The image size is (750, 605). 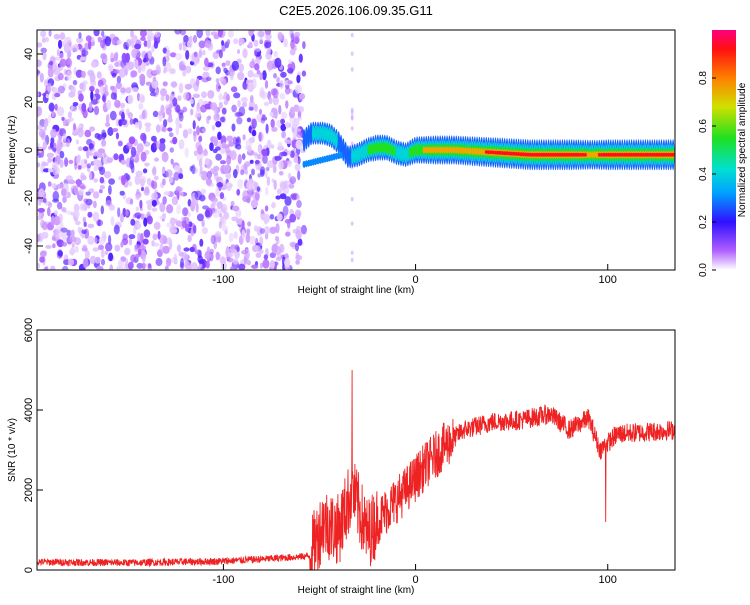 I want to click on colorbar-tick-label: 0.4, so click(x=703, y=174).